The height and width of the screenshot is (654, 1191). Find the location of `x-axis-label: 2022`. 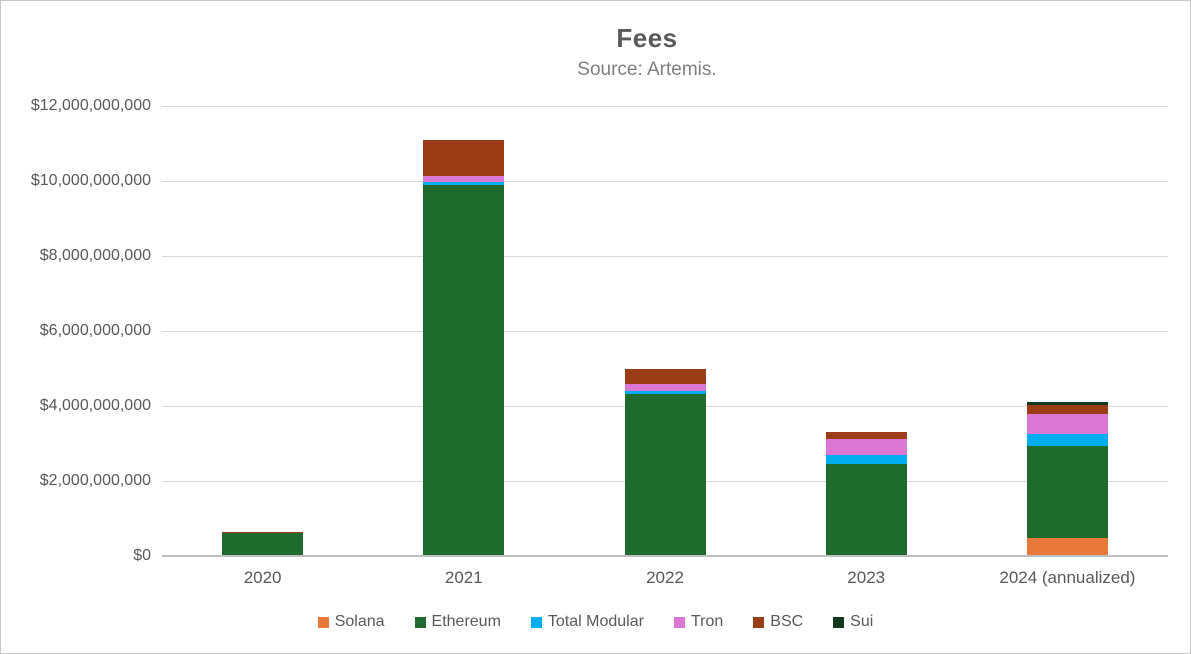

x-axis-label: 2022 is located at coordinates (665, 577).